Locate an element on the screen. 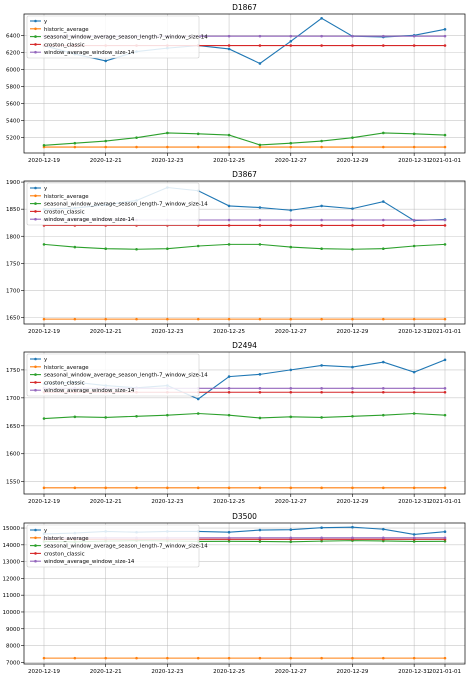  chart-title: D3500 is located at coordinates (244, 516).